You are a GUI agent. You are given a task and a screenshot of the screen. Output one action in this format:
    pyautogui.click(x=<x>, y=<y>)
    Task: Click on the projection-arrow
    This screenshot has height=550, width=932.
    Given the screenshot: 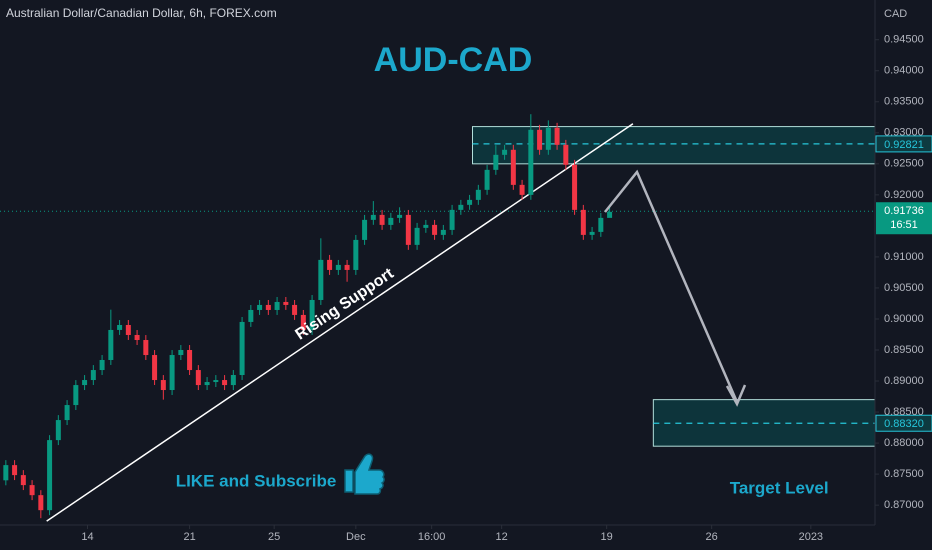 What is the action you would take?
    pyautogui.click(x=671, y=286)
    